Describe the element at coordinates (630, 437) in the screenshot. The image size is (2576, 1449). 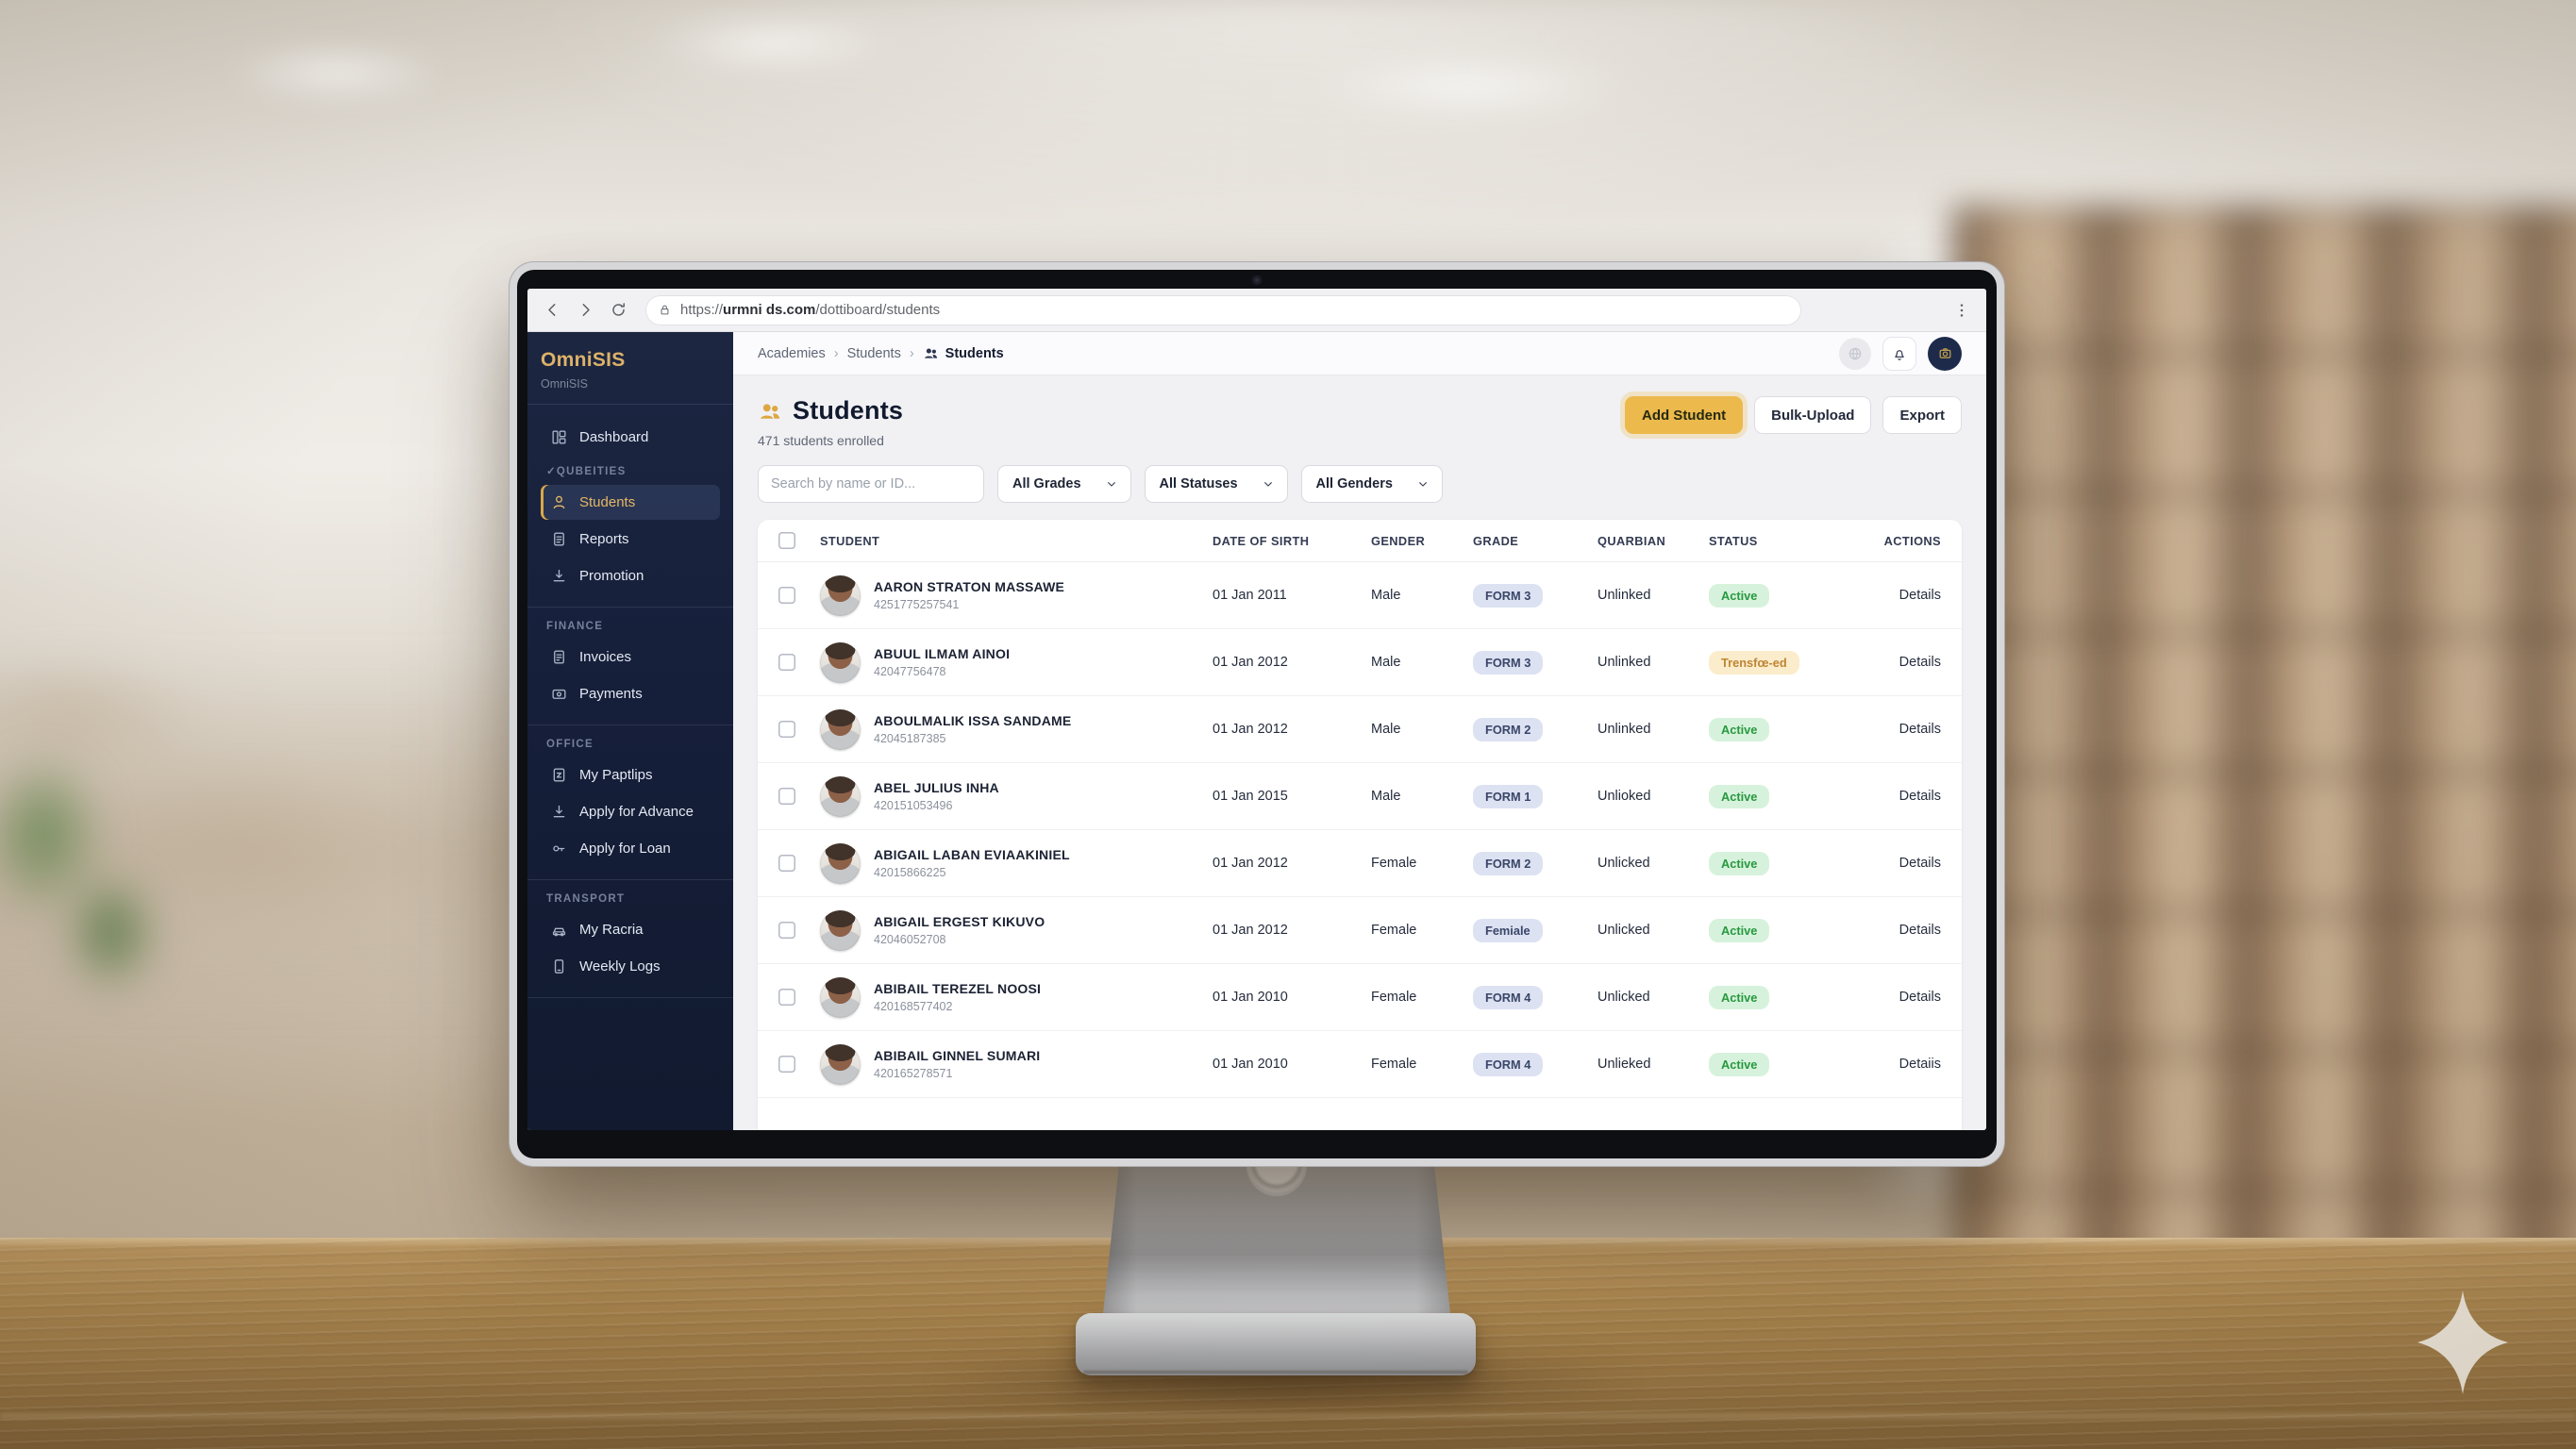
I see `sidebar-item-dashboard: Dashboard` at that location.